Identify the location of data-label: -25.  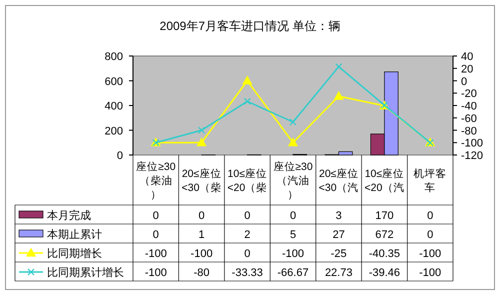
(338, 254).